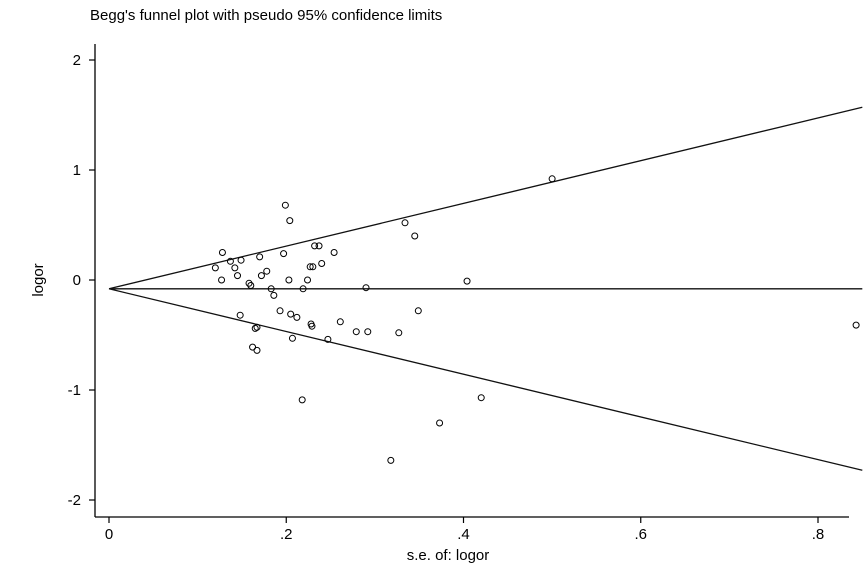 Image resolution: width=863 pixels, height=571 pixels. Describe the element at coordinates (640, 534) in the screenshot. I see `x-tick-label: .6` at that location.